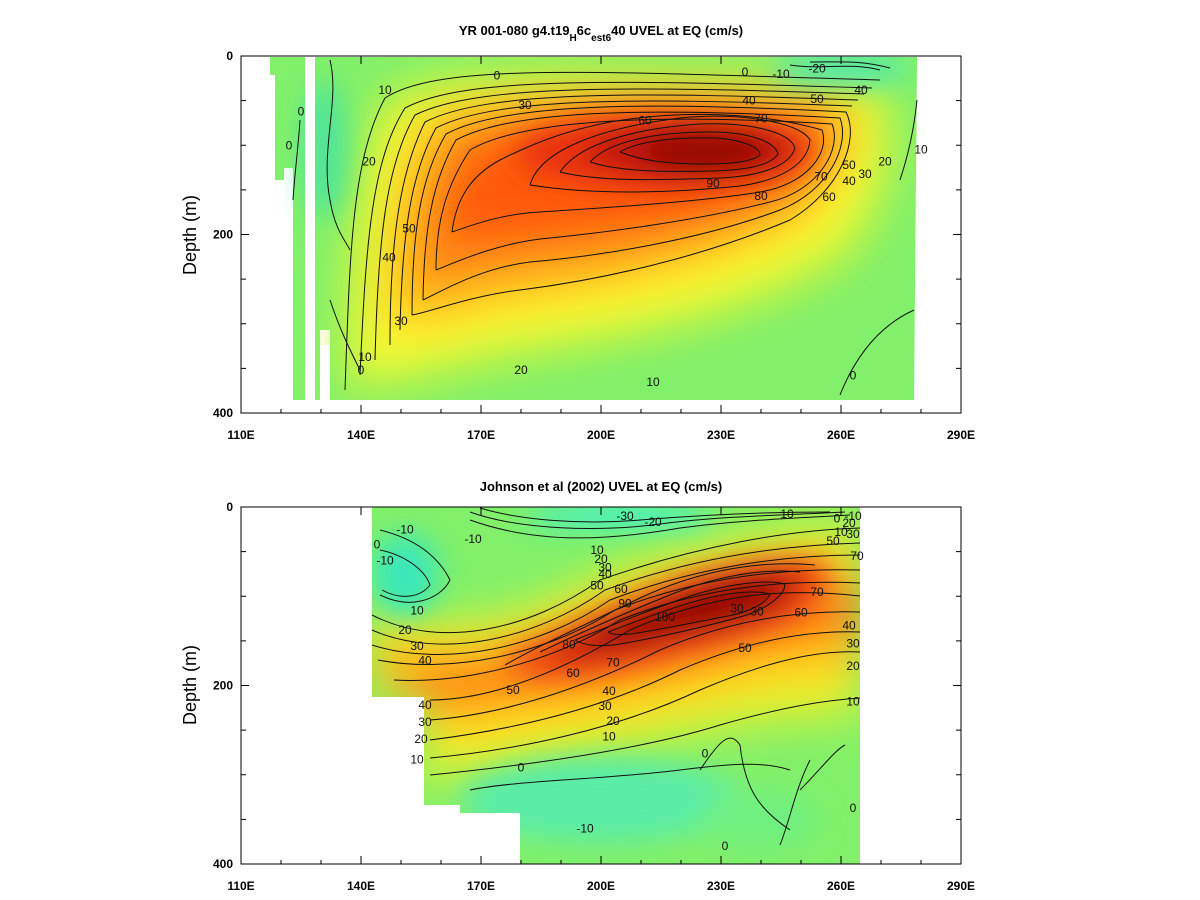  What do you see at coordinates (223, 413) in the screenshot?
I see `y-tick-label: 400` at bounding box center [223, 413].